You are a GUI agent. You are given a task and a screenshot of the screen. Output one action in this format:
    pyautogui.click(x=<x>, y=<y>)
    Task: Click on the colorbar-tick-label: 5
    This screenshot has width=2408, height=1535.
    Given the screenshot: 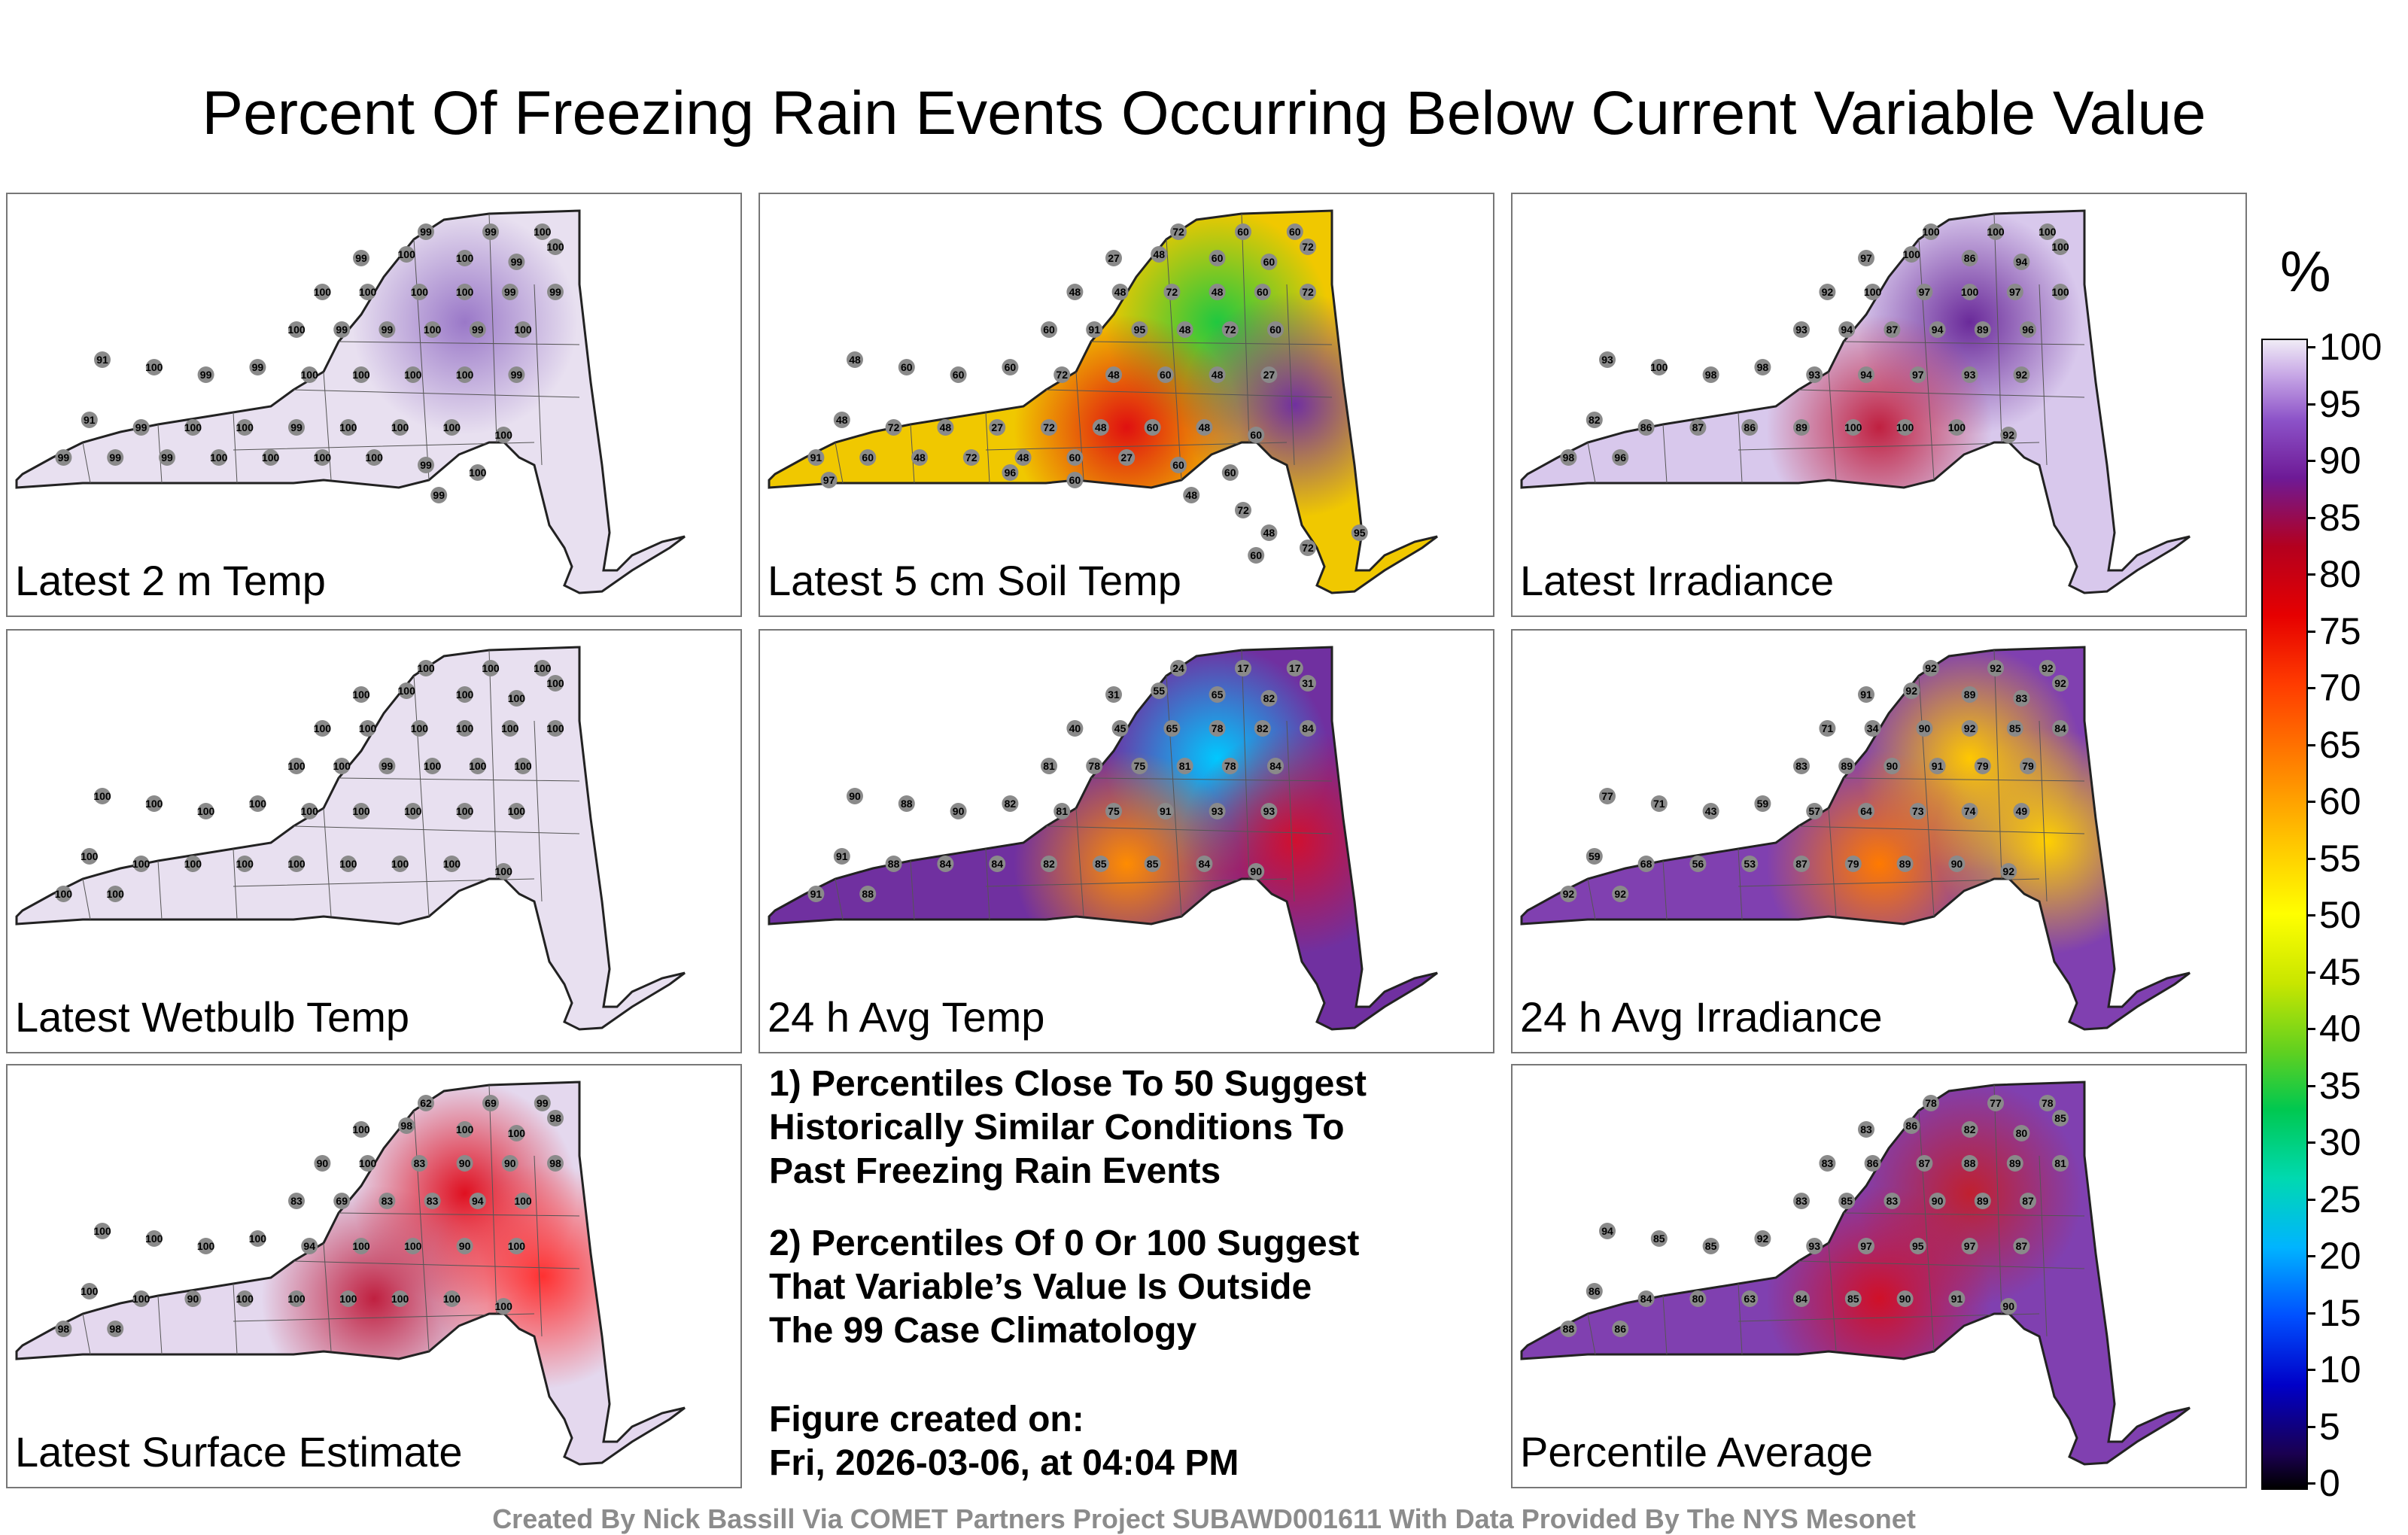 What is the action you would take?
    pyautogui.click(x=2329, y=1426)
    